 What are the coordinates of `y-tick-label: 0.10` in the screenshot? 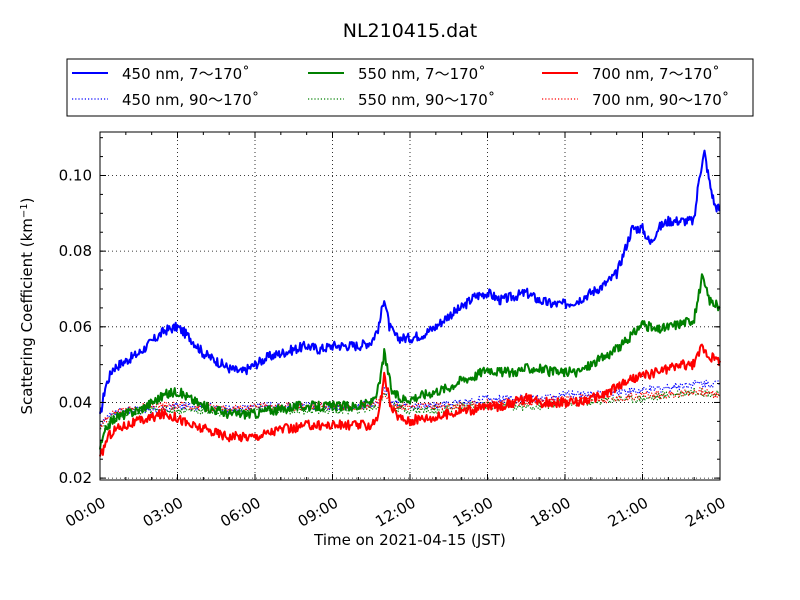 It's located at (75, 176).